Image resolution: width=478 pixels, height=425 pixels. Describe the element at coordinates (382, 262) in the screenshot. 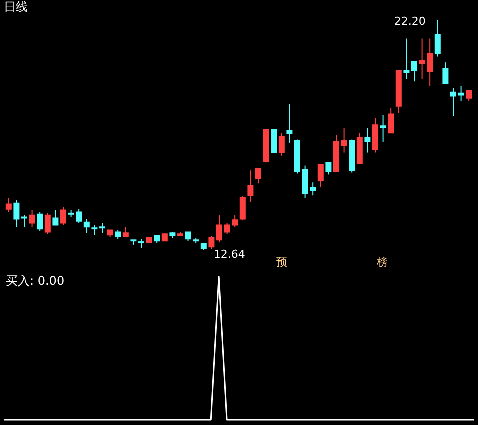

I see `text: 榜` at that location.